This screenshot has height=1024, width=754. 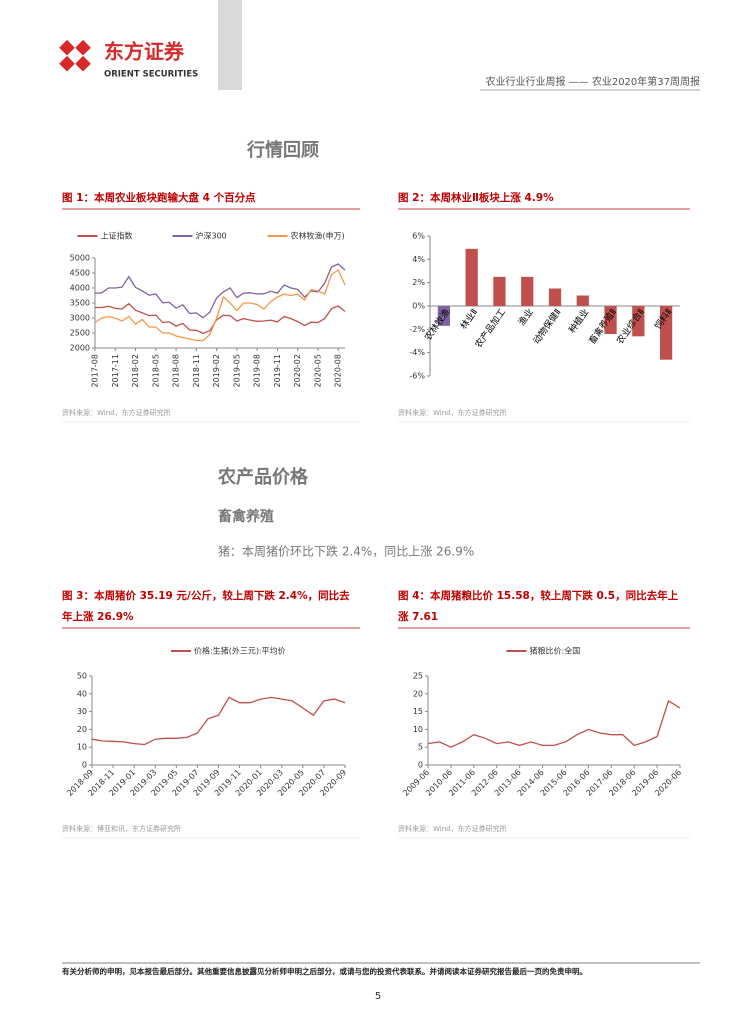 I want to click on y-tick-label: 3500, so click(x=80, y=303).